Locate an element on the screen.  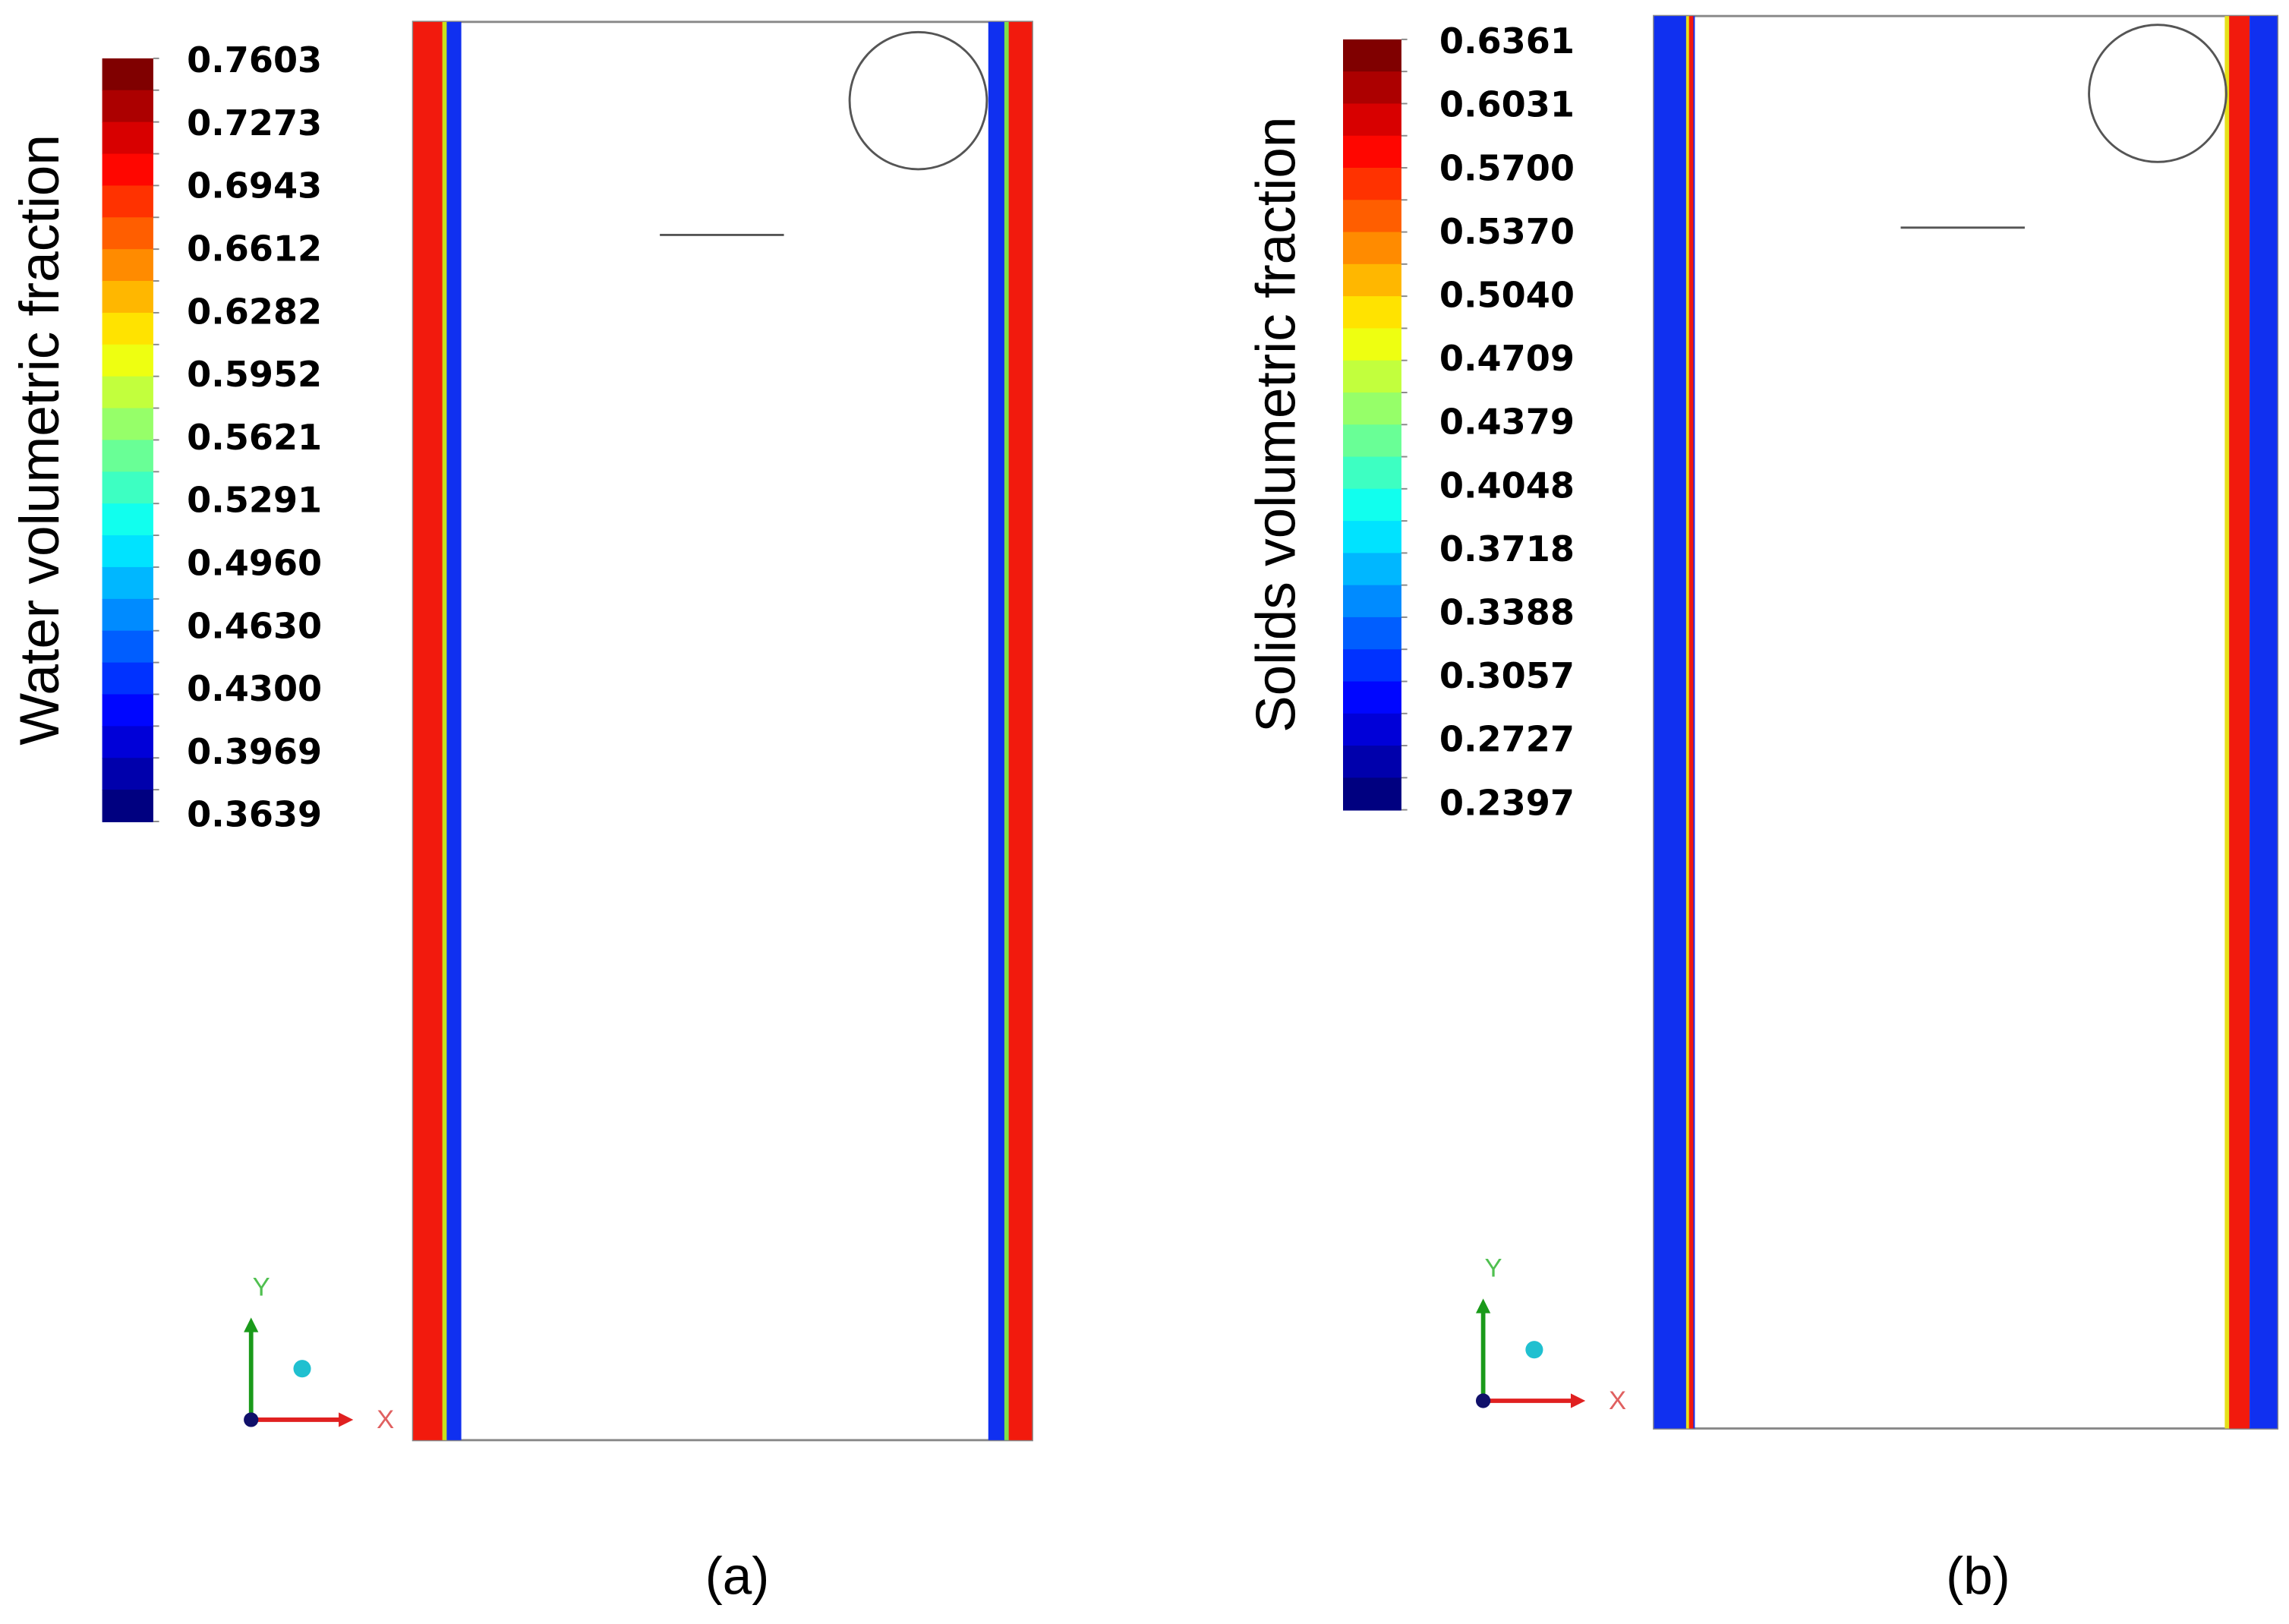
colorbar-label: 0.3969 is located at coordinates (254, 752).